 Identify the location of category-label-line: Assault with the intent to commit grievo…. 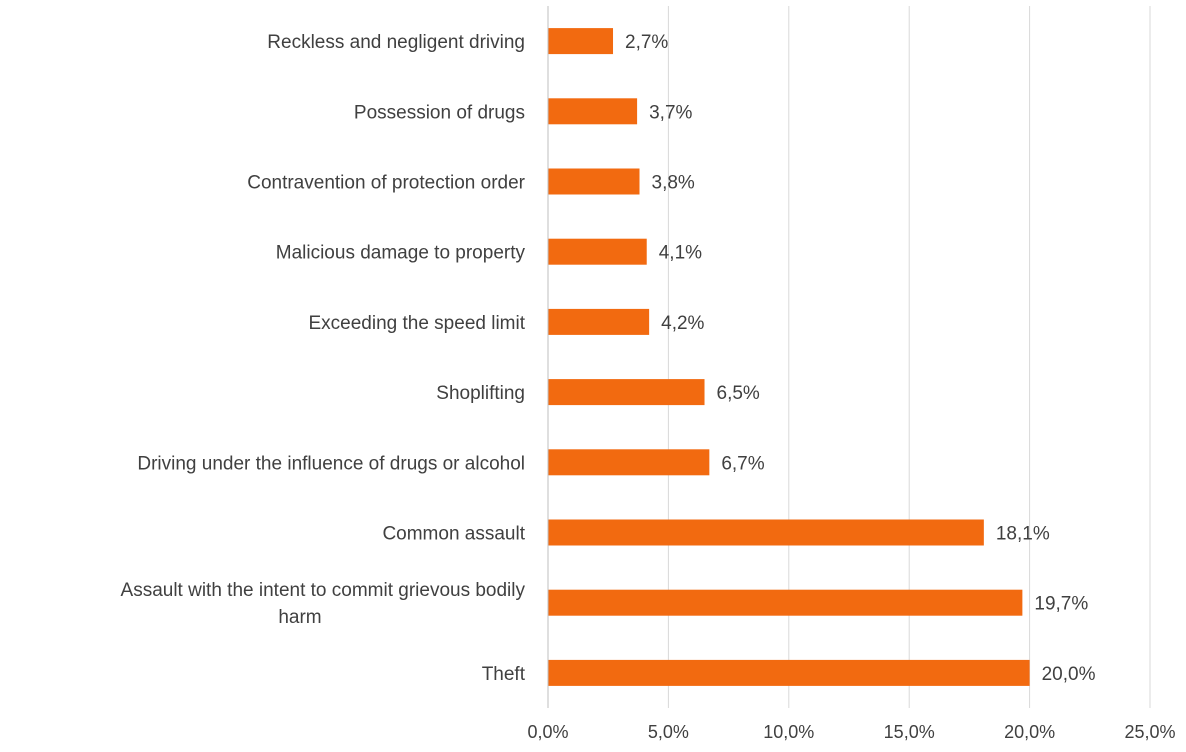
(323, 590).